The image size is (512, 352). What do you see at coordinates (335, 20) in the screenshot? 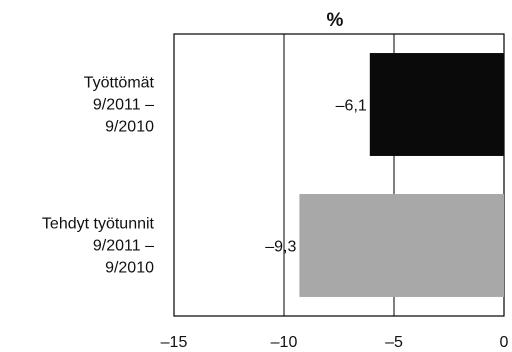
I see `chart-title: %` at bounding box center [335, 20].